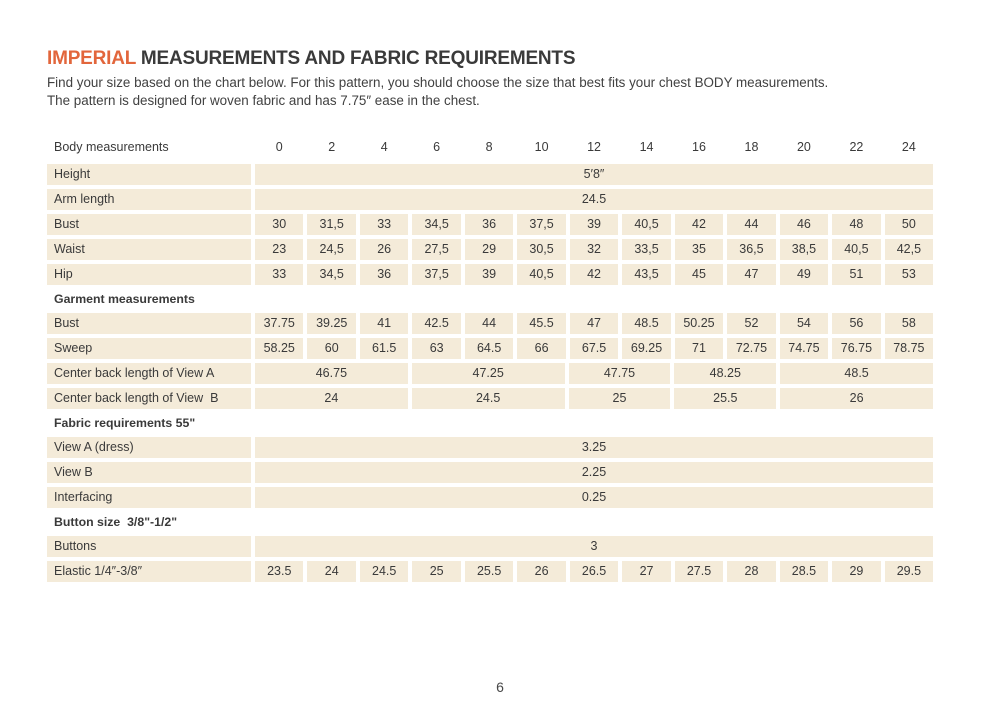  What do you see at coordinates (751, 323) in the screenshot?
I see `value-cell: 52` at bounding box center [751, 323].